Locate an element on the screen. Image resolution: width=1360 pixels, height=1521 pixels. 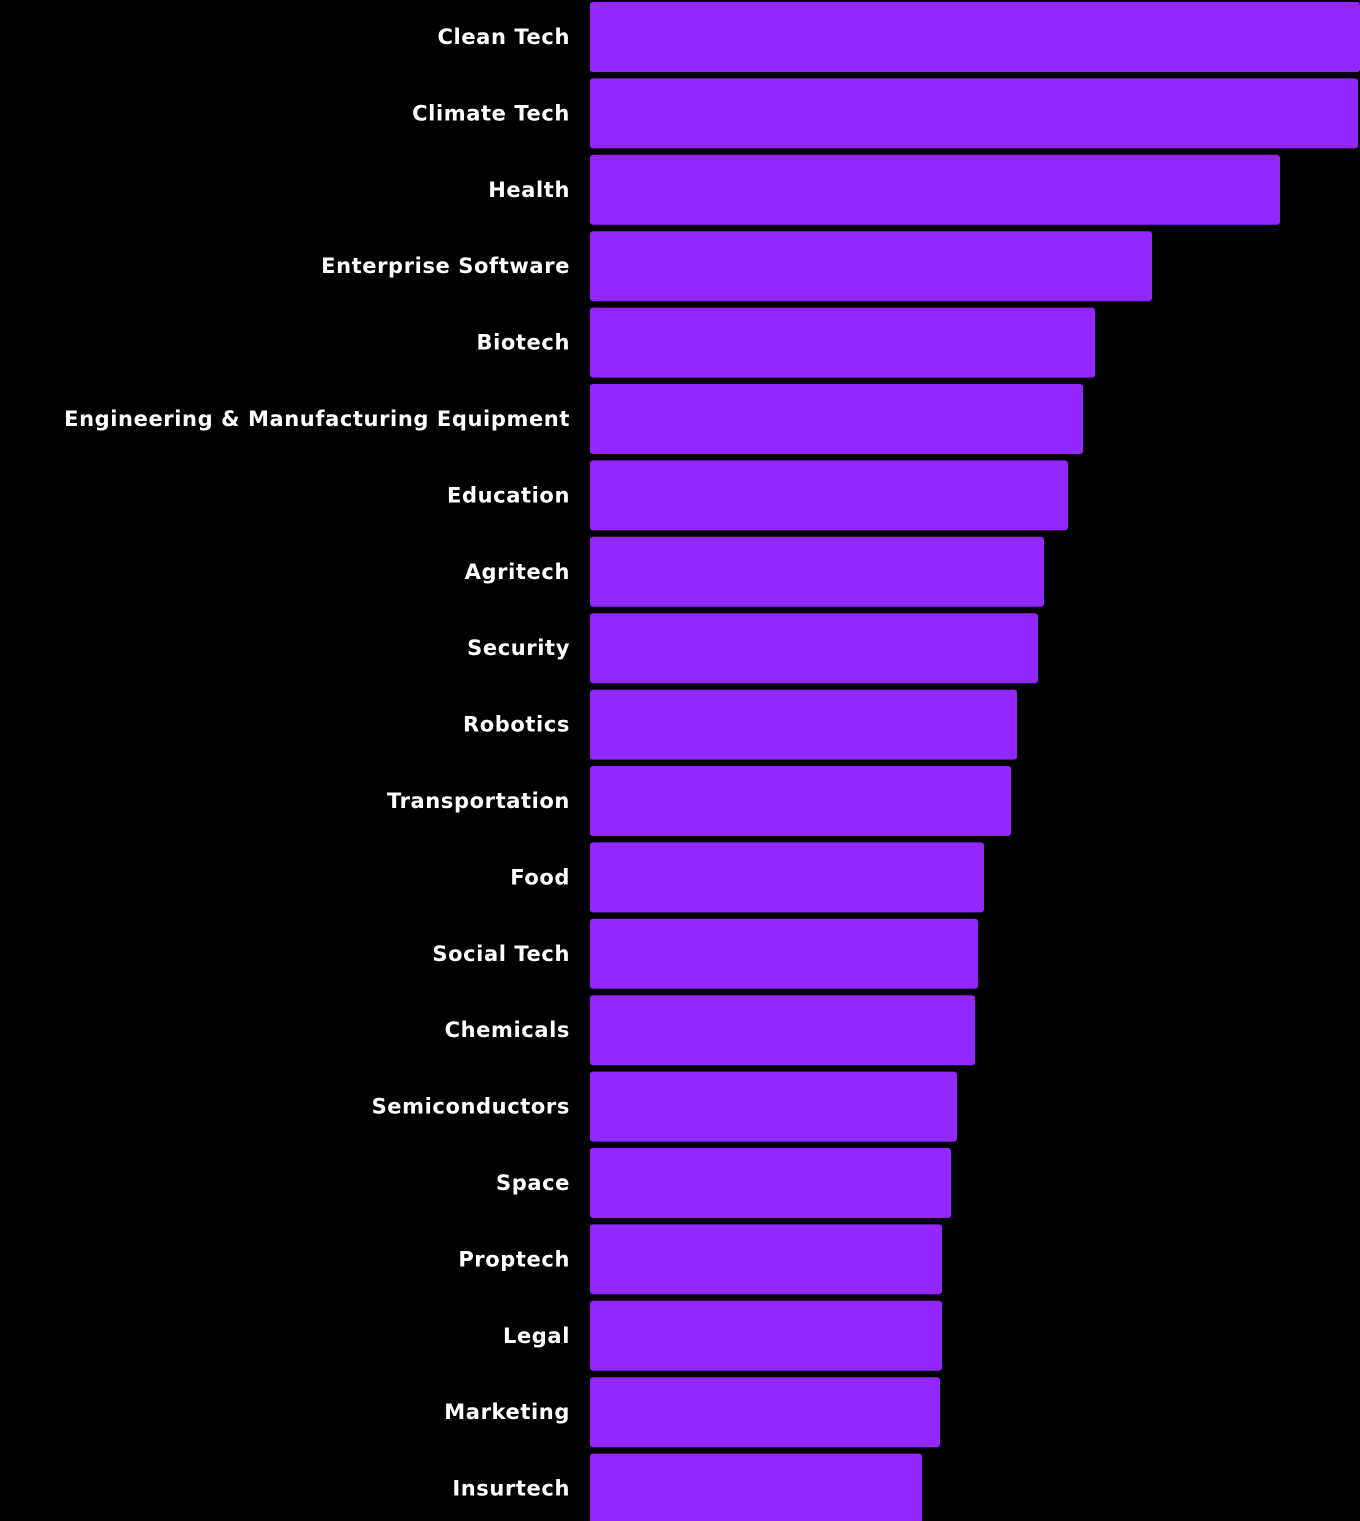
bar-chemicals is located at coordinates (782, 1030).